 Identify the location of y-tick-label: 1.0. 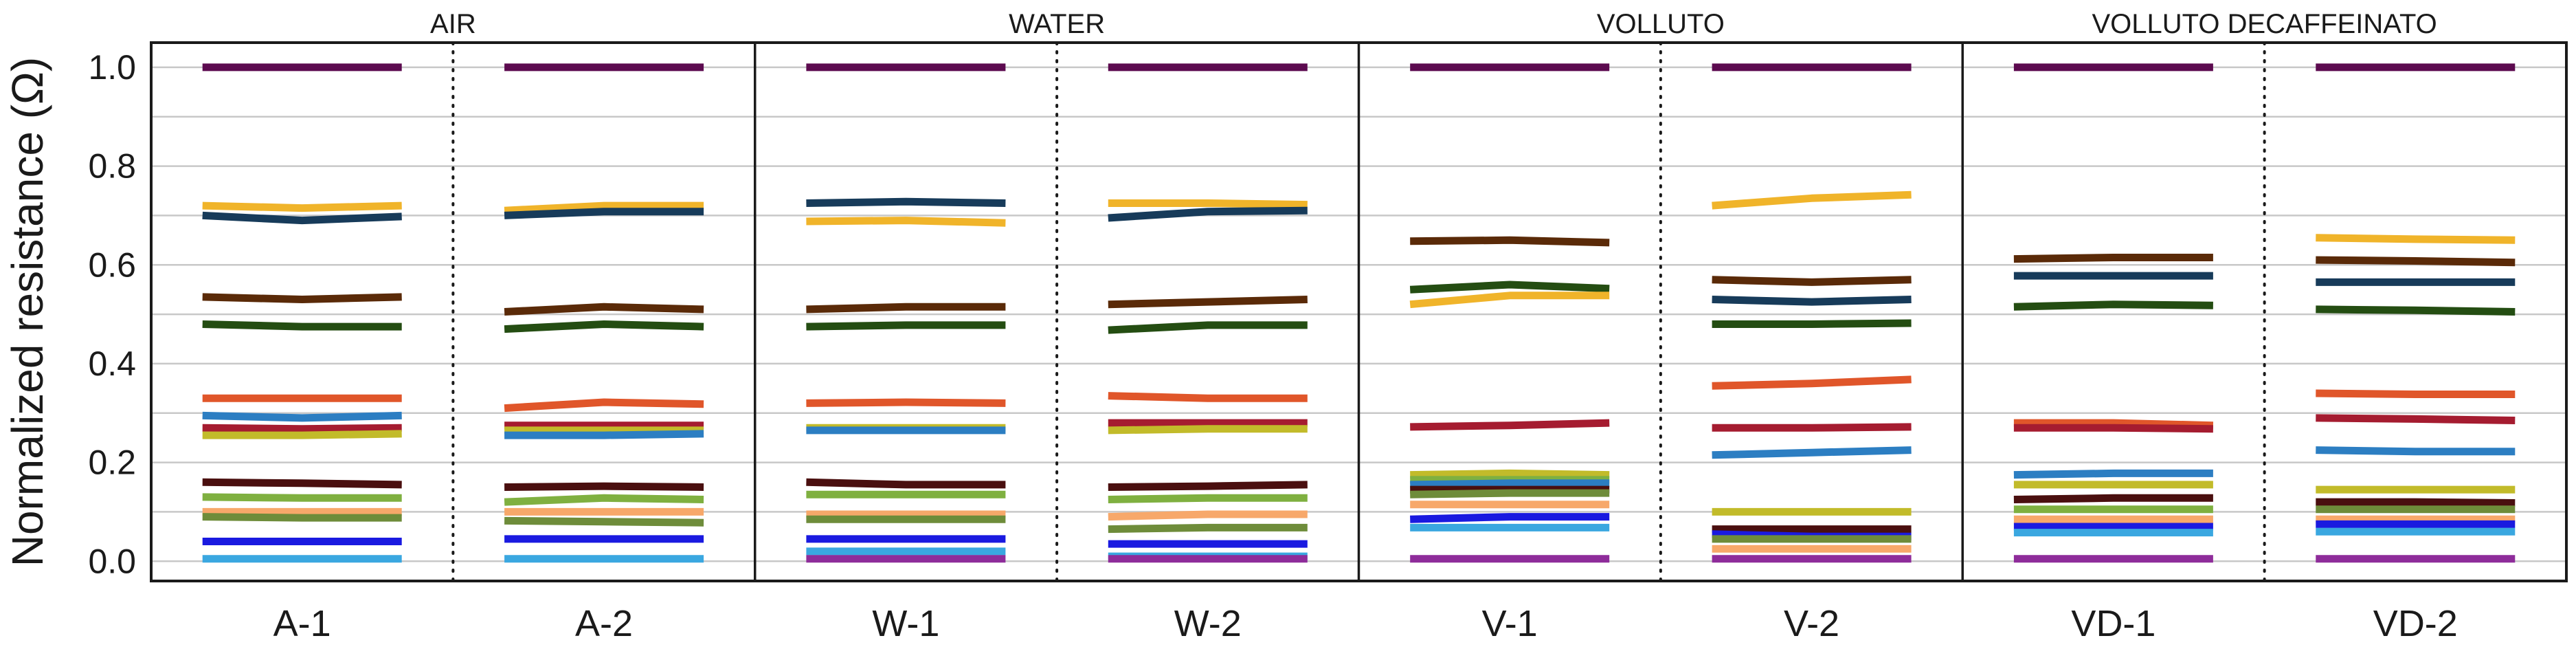
(112, 67).